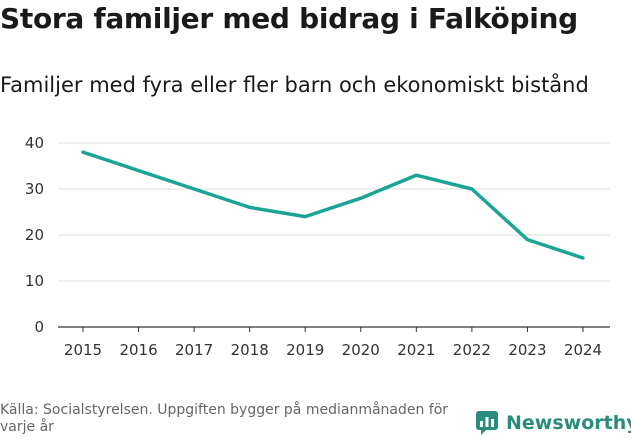  Describe the element at coordinates (583, 350) in the screenshot. I see `x-tick-label: 2024` at that location.